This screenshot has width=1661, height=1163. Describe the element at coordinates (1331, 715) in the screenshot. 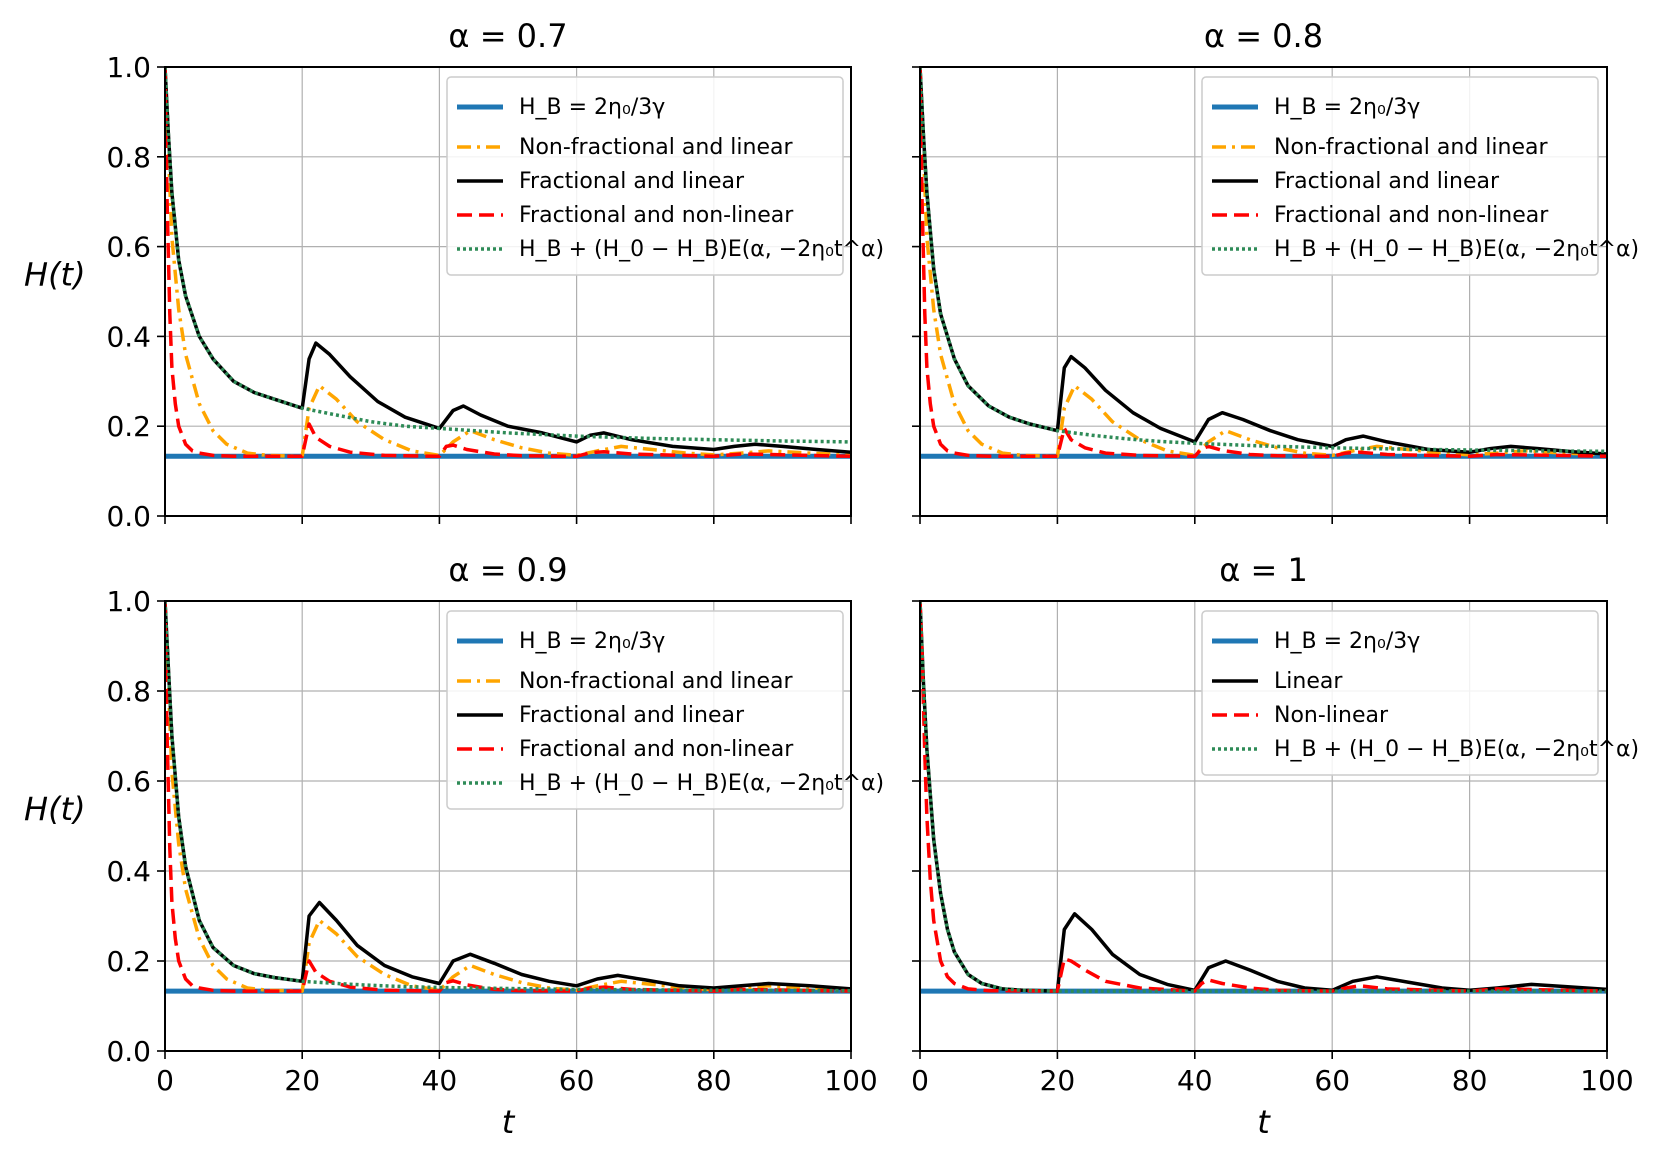

I see `legend-label-fnl: Non-linear` at that location.